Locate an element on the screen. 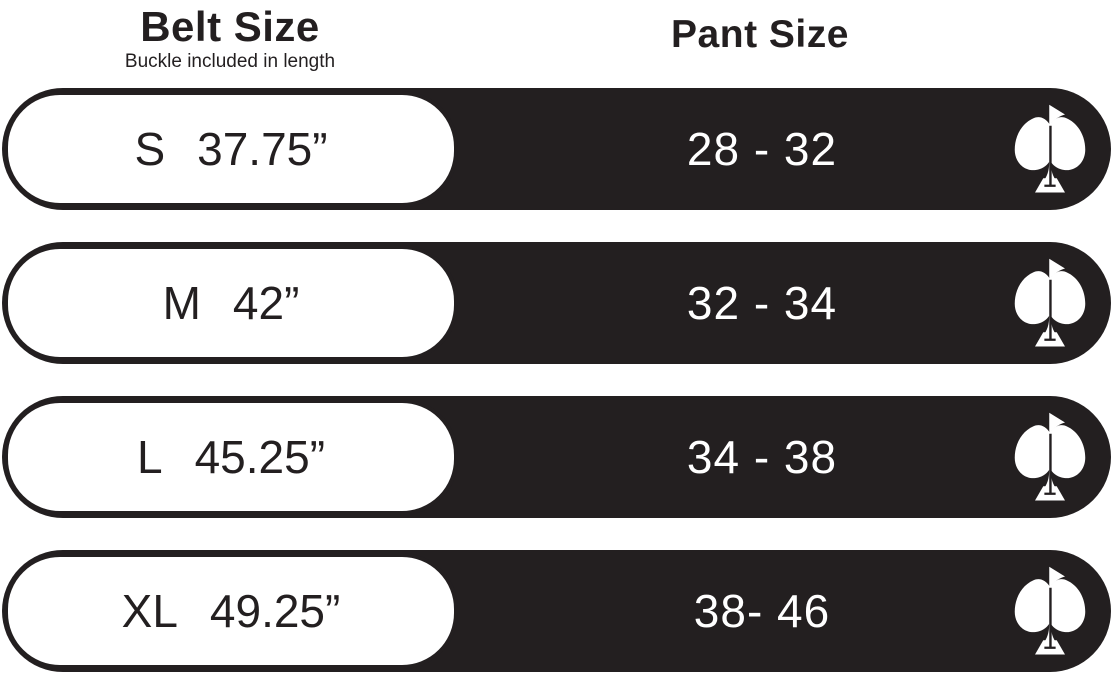 The width and height of the screenshot is (1113, 678). belt-length: 49.25” is located at coordinates (275, 611).